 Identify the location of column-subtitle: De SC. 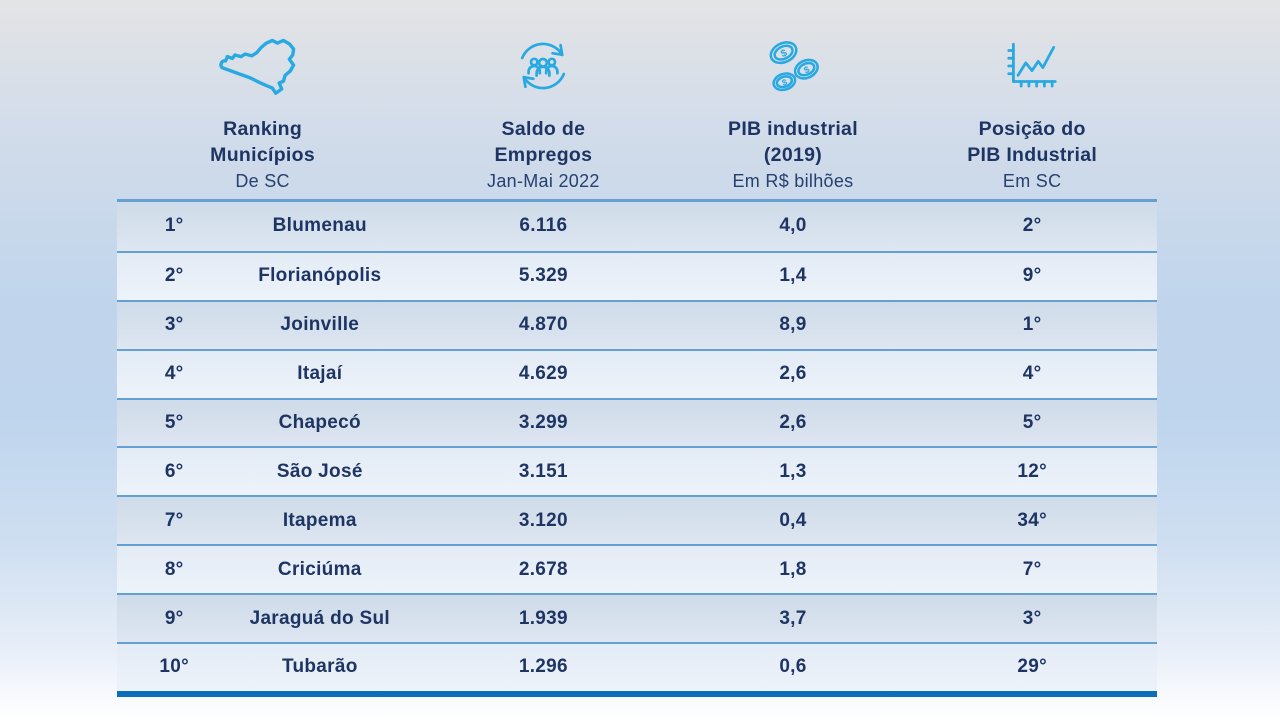
(262, 181).